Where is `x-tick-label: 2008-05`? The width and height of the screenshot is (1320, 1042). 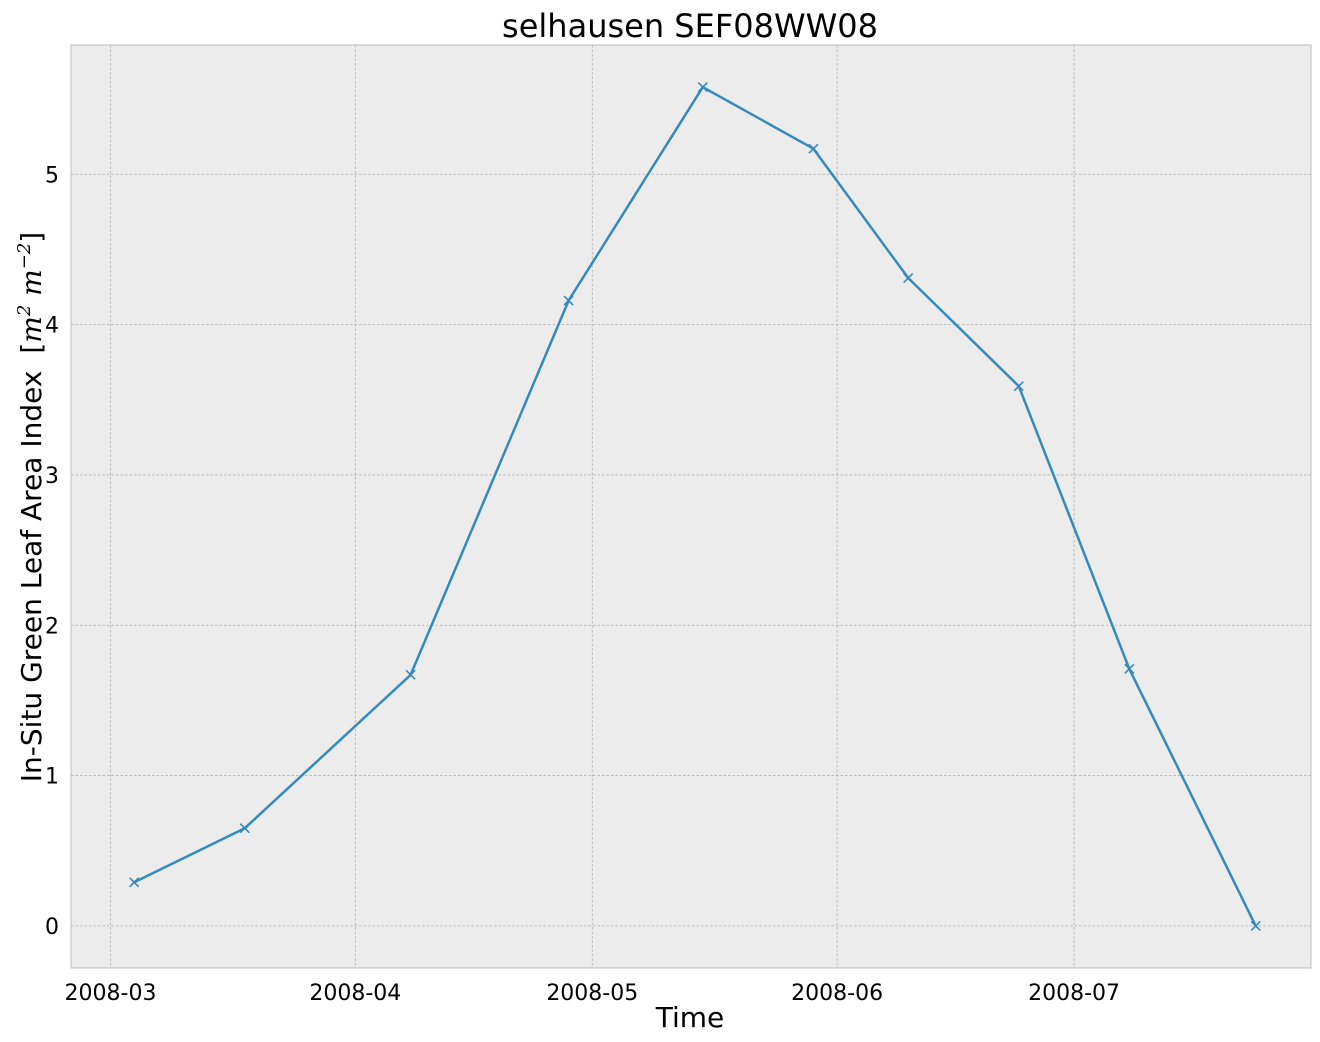
x-tick-label: 2008-05 is located at coordinates (592, 993).